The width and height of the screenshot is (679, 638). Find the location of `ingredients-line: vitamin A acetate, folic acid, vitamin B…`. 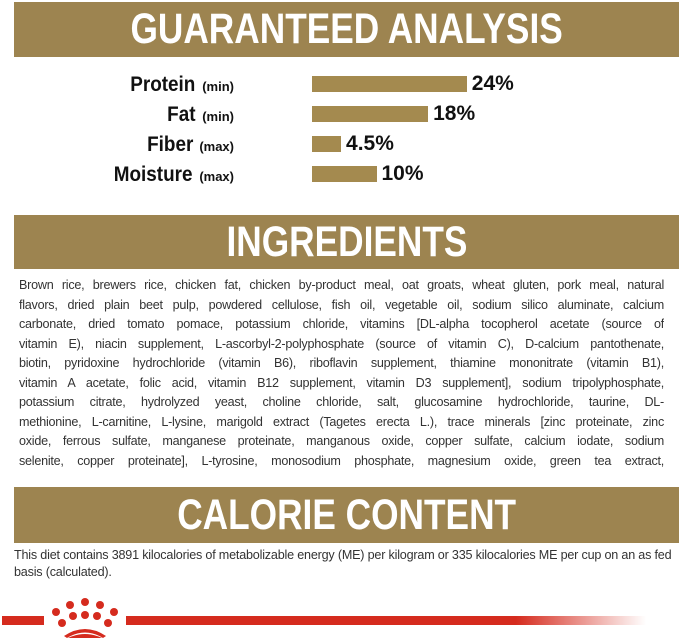

ingredients-line: vitamin A acetate, folic acid, vitamin B… is located at coordinates (341, 382).